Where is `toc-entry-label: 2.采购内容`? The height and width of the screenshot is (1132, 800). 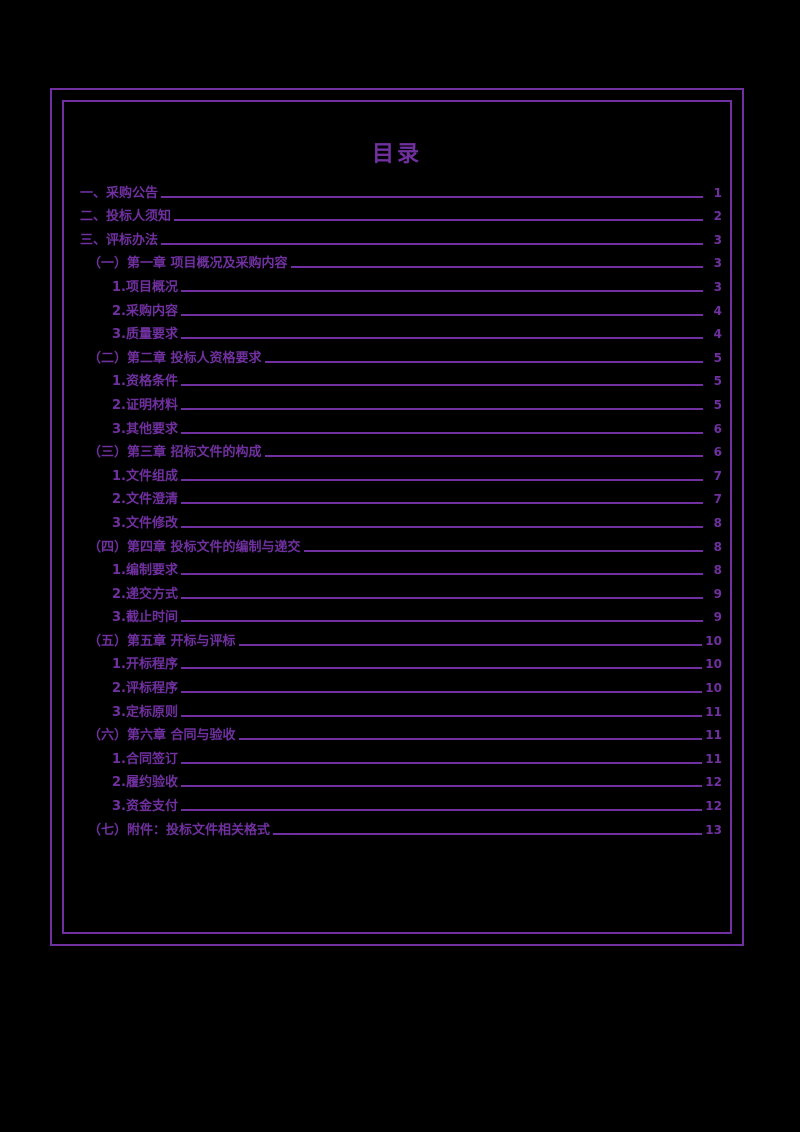 toc-entry-label: 2.采购内容 is located at coordinates (145, 311).